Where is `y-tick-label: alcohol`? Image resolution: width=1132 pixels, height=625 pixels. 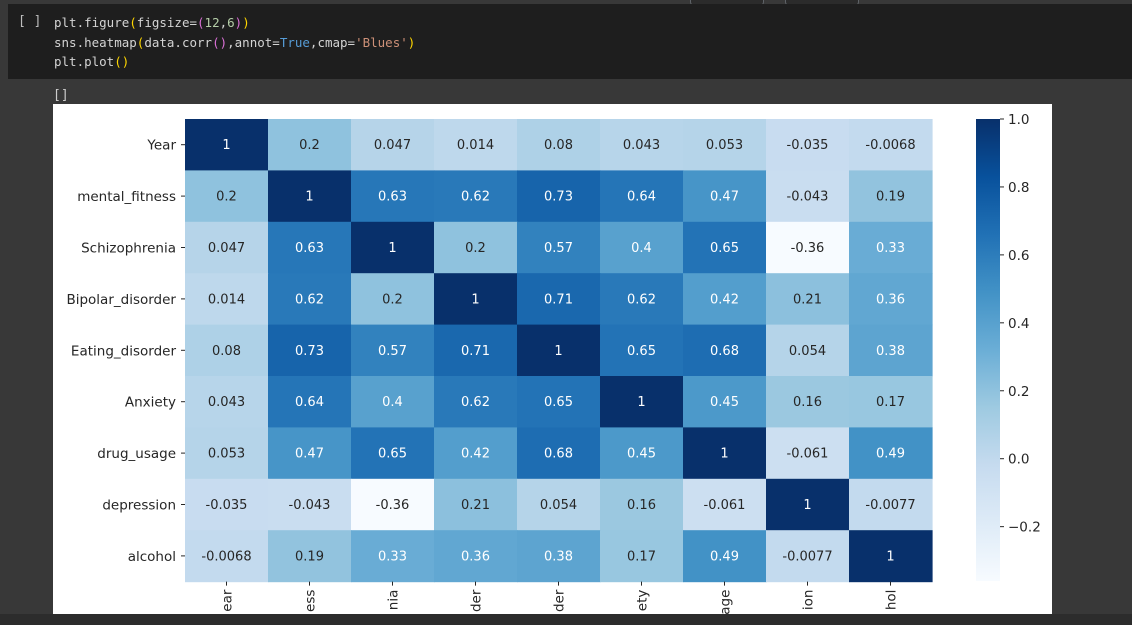
y-tick-label: alcohol is located at coordinates (152, 557).